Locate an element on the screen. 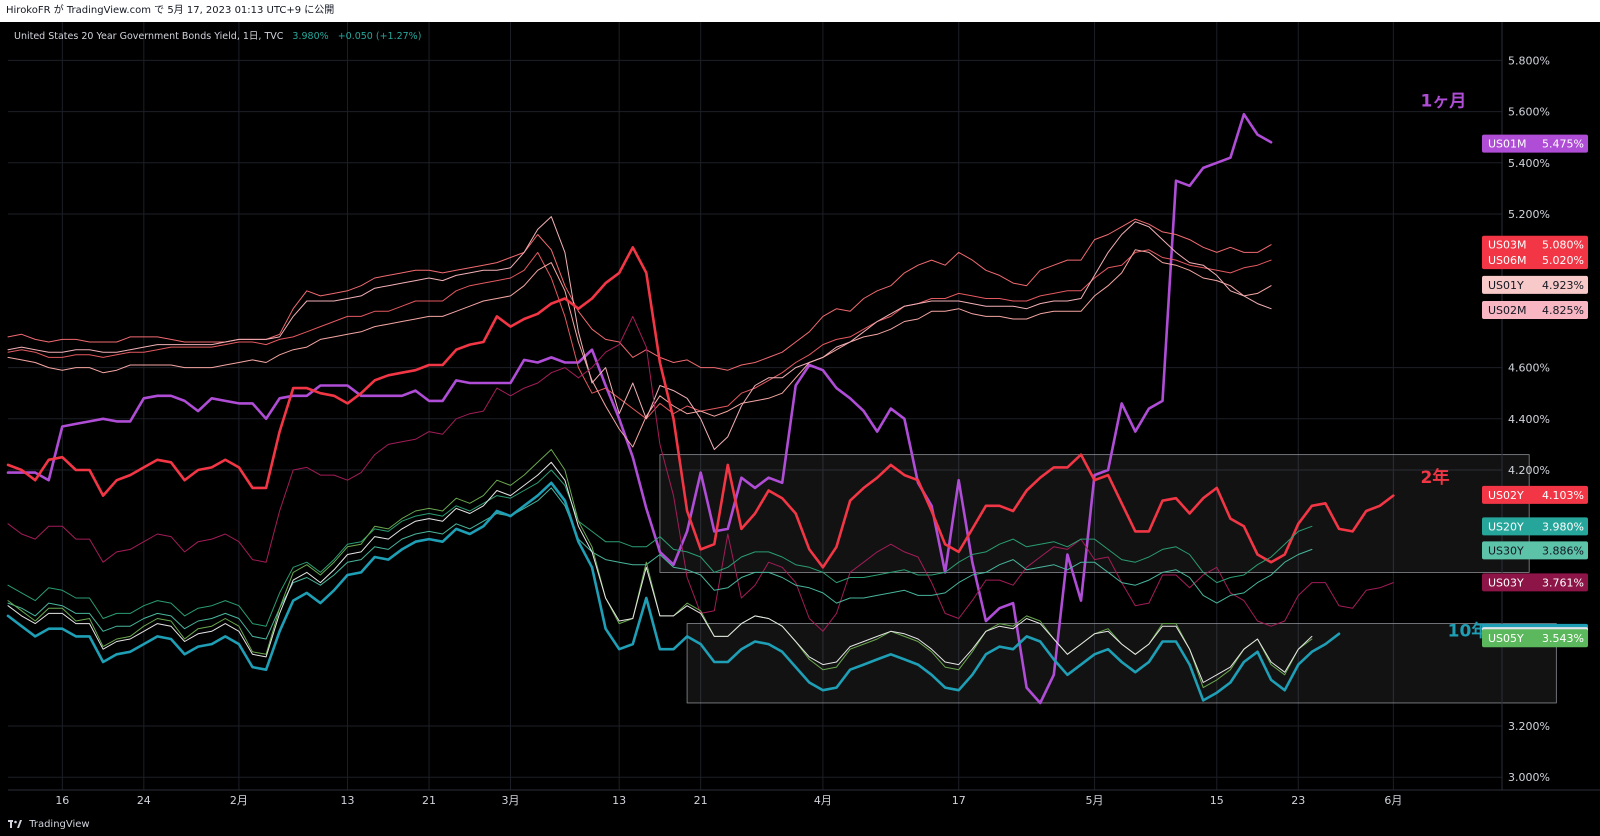 The width and height of the screenshot is (1600, 836). time-tick-label: 23 is located at coordinates (1298, 800).